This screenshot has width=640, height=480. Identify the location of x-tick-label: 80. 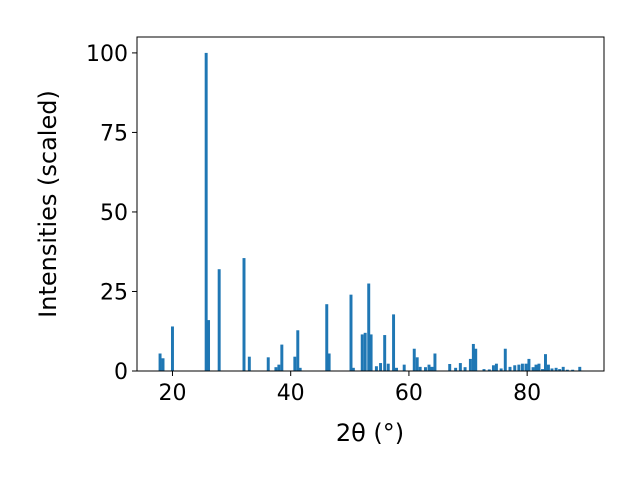
(527, 393).